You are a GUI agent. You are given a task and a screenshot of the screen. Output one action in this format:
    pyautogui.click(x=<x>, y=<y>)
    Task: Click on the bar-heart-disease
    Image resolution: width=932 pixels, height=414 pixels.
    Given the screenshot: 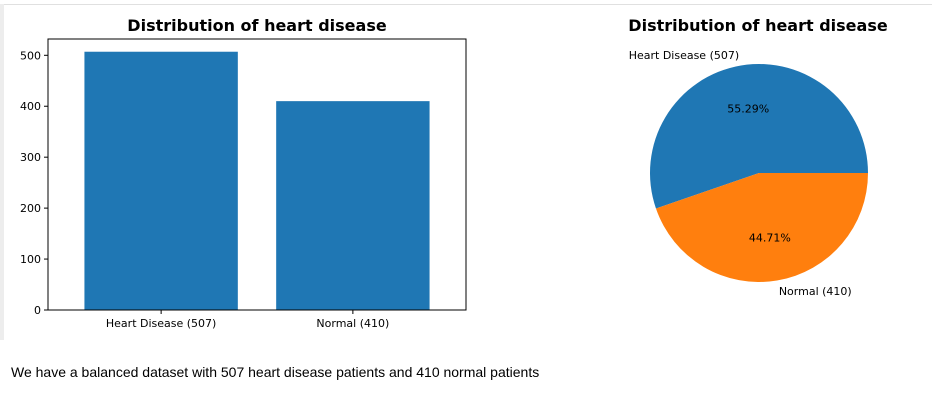 What is the action you would take?
    pyautogui.click(x=161, y=181)
    